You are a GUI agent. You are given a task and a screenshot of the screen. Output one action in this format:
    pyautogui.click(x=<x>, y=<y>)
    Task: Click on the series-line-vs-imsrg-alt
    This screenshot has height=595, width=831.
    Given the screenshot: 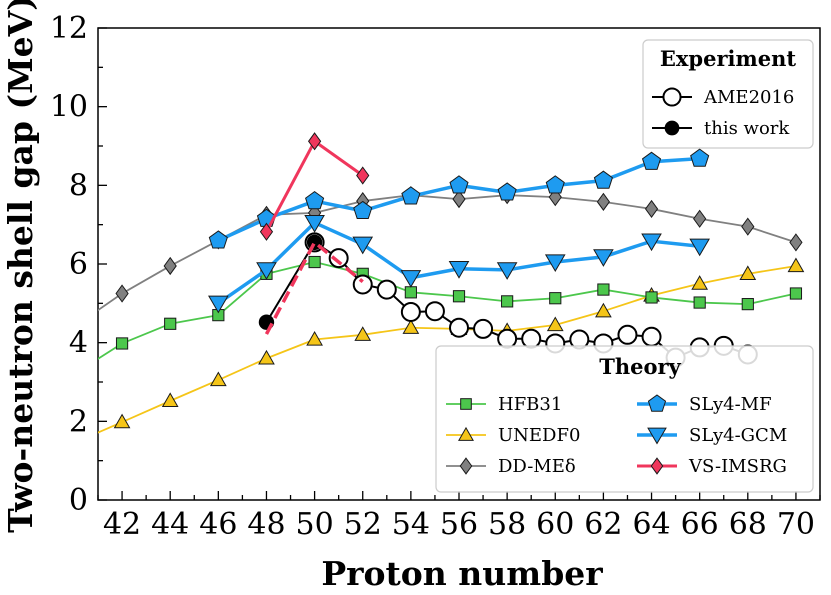 What is the action you would take?
    pyautogui.click(x=314, y=287)
    